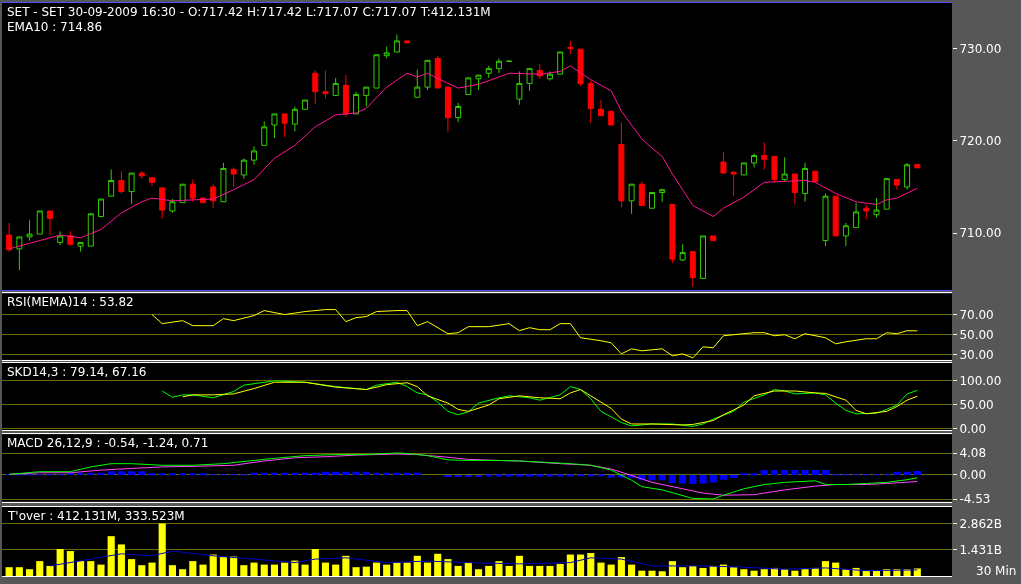 The image size is (1021, 584). I want to click on y-tick-label: 4.08, so click(973, 453).